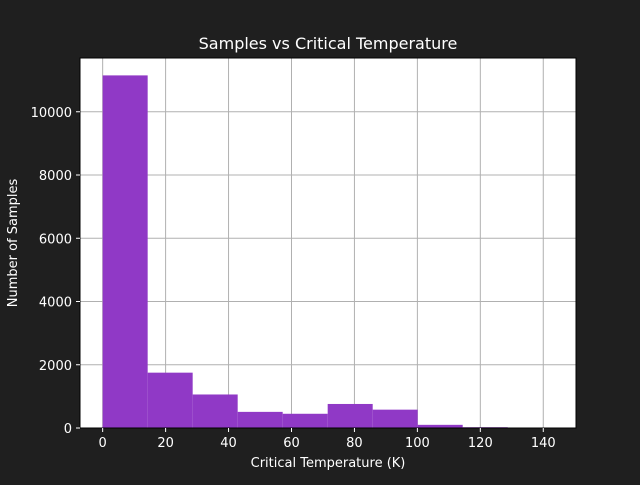 The height and width of the screenshot is (485, 640). Describe the element at coordinates (165, 443) in the screenshot. I see `x-tick-label: 20` at that location.